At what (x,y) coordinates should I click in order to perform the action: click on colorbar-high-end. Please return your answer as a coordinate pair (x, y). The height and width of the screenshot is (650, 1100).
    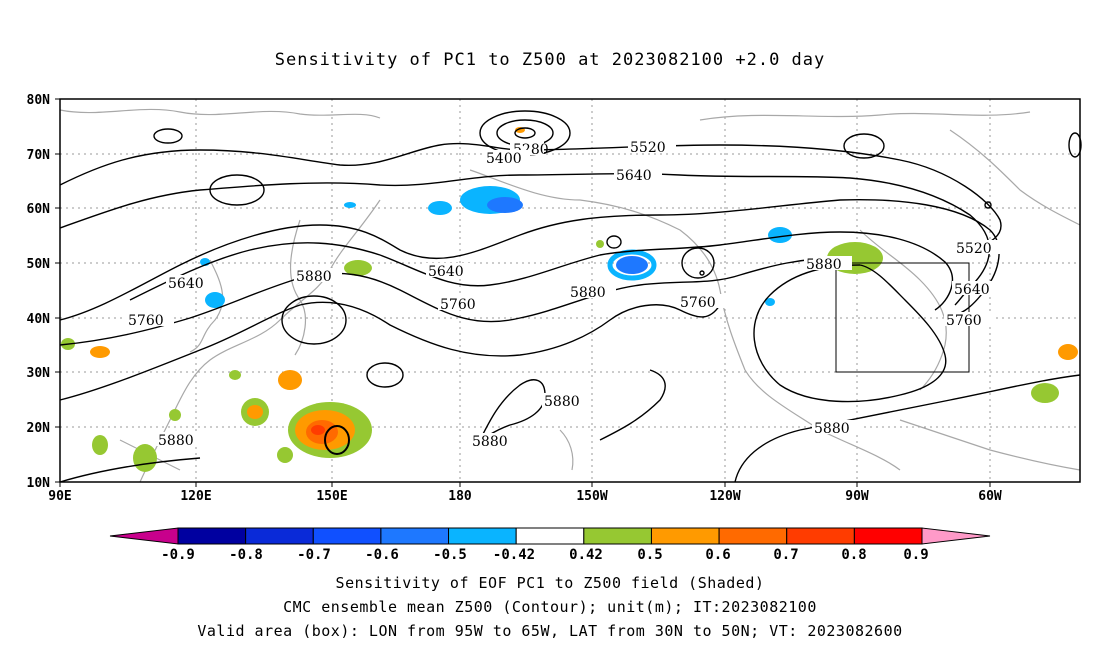
    Looking at the image, I should click on (956, 536).